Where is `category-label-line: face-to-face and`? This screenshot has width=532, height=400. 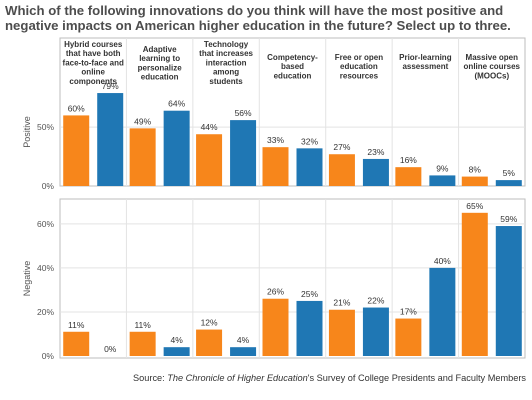
category-label-line: face-to-face and is located at coordinates (93, 62).